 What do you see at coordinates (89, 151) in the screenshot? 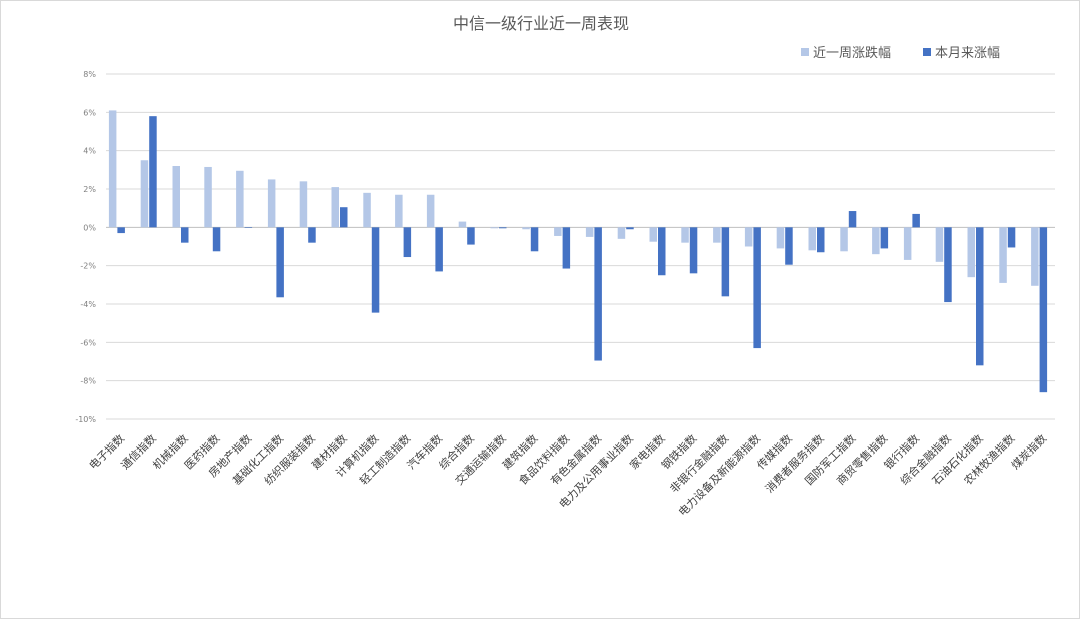
I see `y-tick-label: 4%` at bounding box center [89, 151].